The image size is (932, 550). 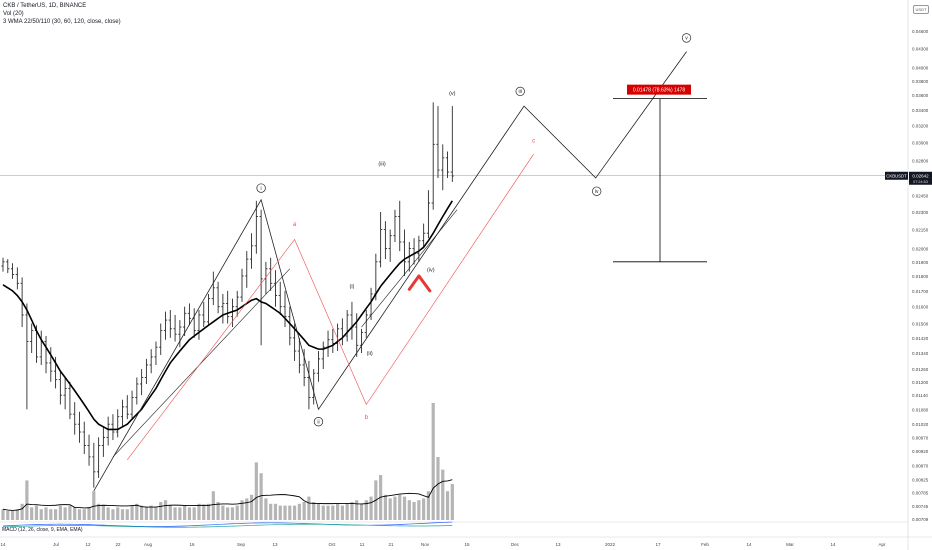 What do you see at coordinates (658, 544) in the screenshot?
I see `time-tick: 17` at bounding box center [658, 544].